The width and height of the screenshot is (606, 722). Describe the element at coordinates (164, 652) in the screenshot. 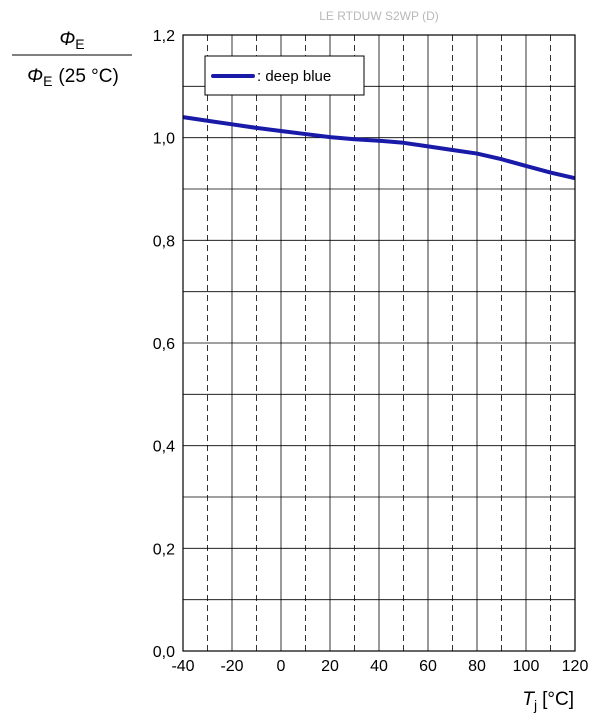

I see `y-tick-label: 0,0` at that location.